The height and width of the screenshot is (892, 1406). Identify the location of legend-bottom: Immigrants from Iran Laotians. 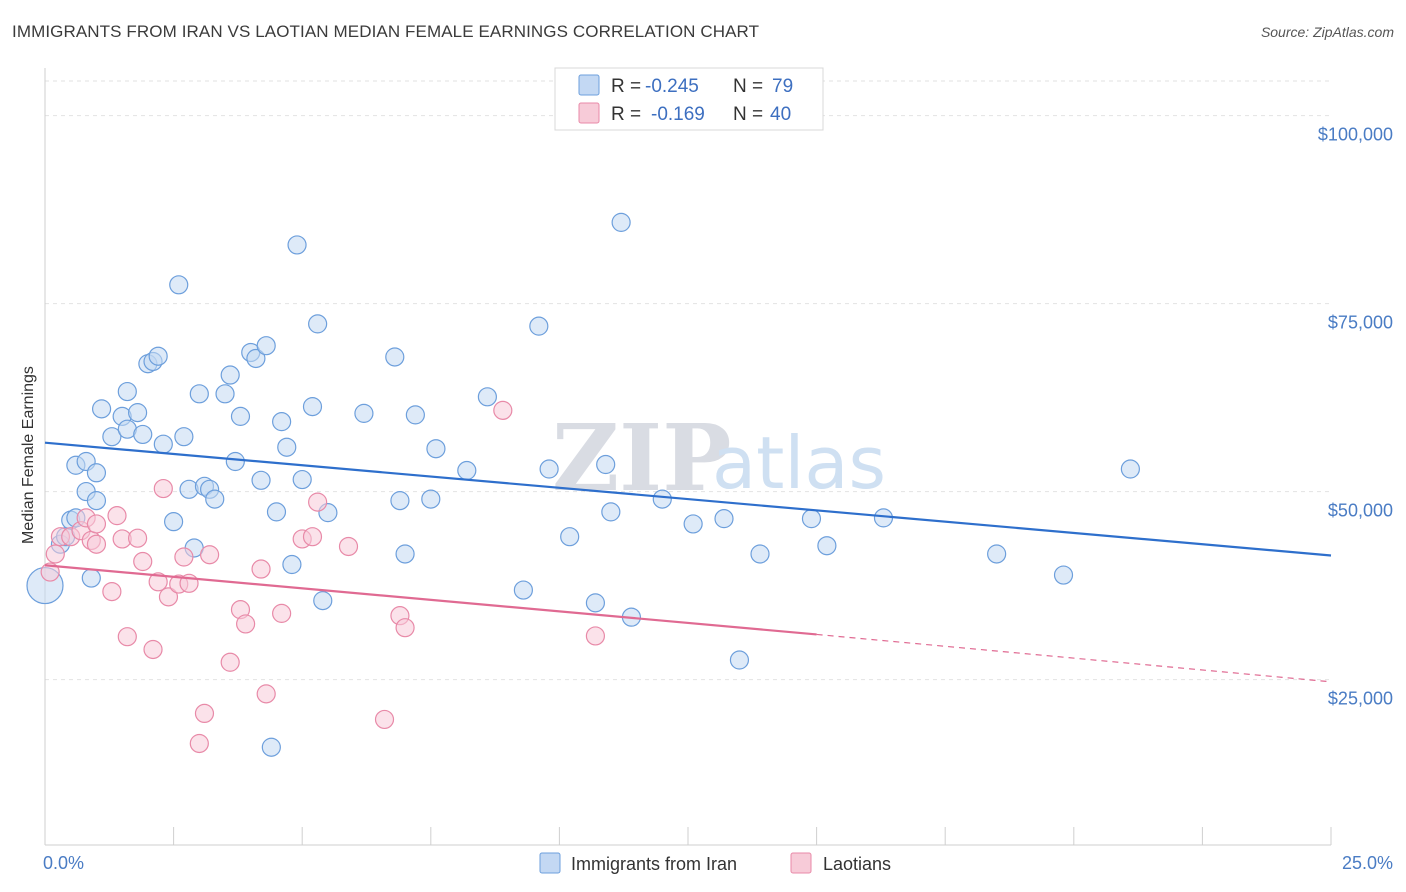
(715, 863).